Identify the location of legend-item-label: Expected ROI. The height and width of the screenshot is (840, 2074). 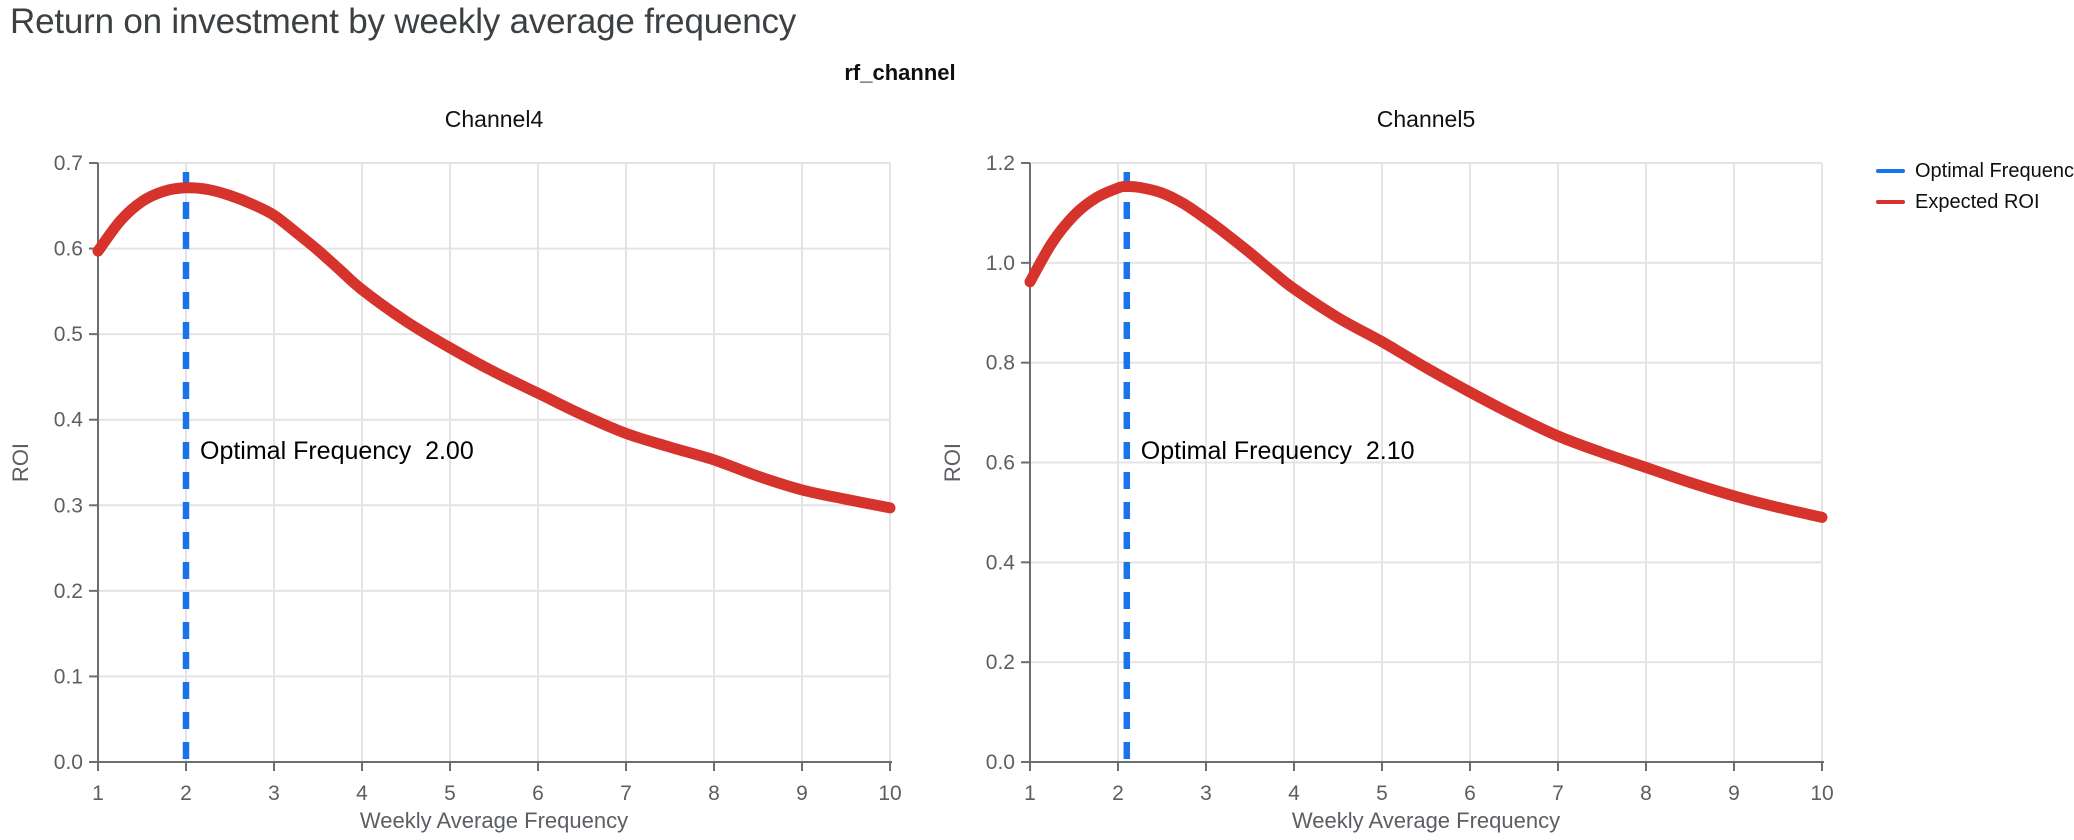
(1977, 201).